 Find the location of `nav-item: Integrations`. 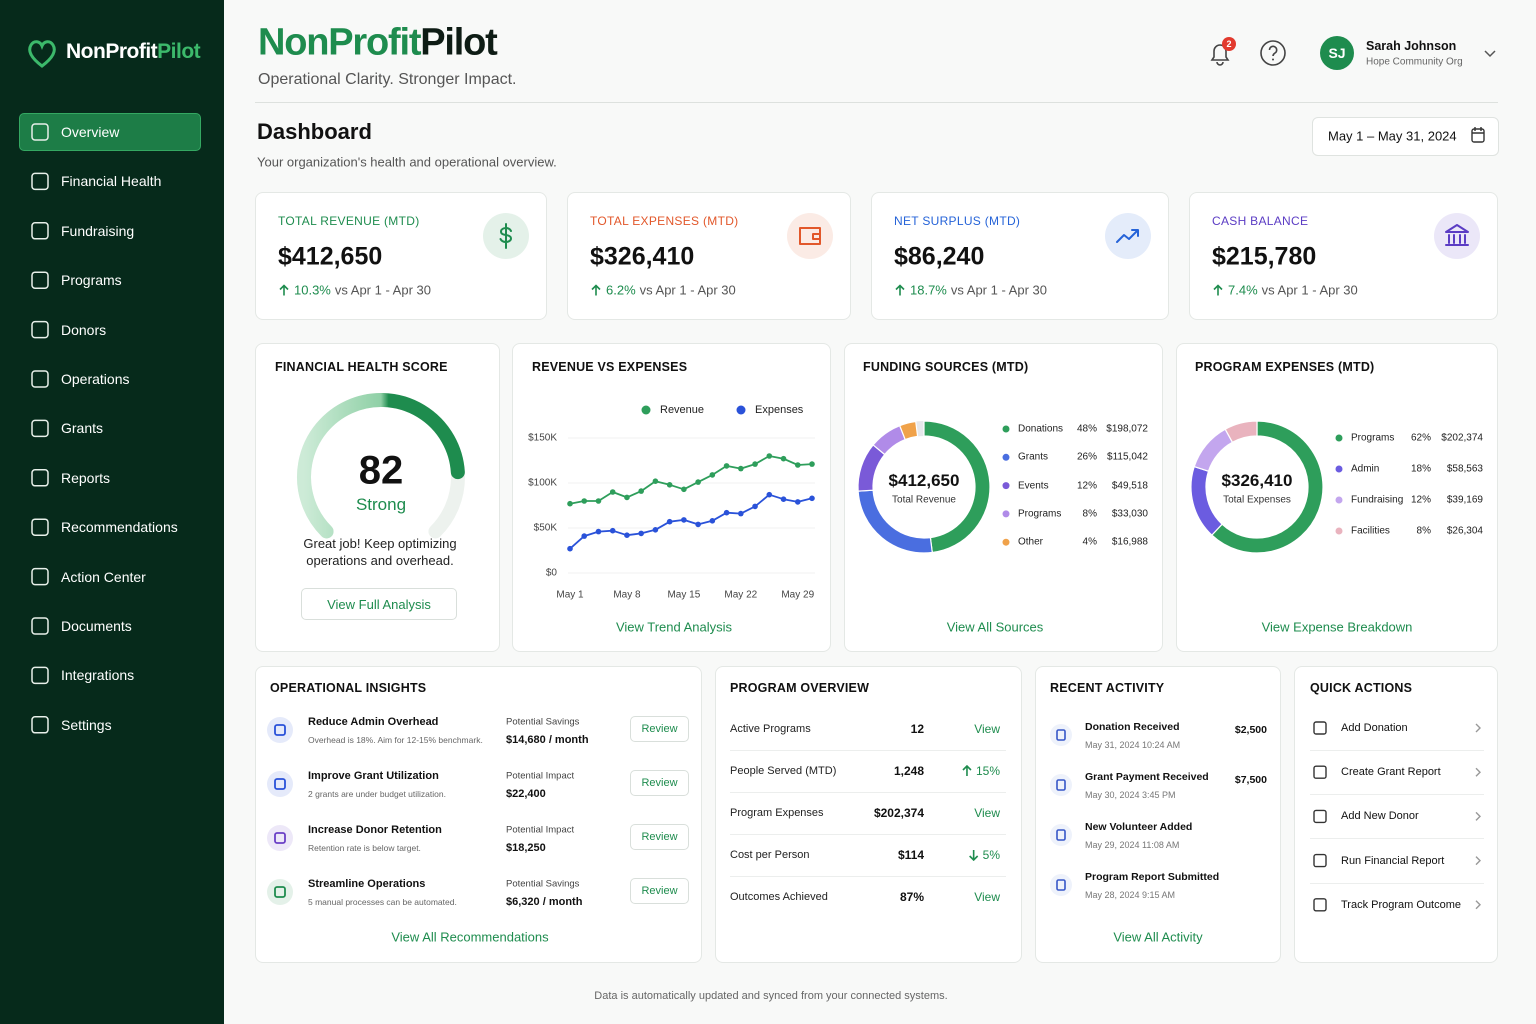

nav-item: Integrations is located at coordinates (98, 675).